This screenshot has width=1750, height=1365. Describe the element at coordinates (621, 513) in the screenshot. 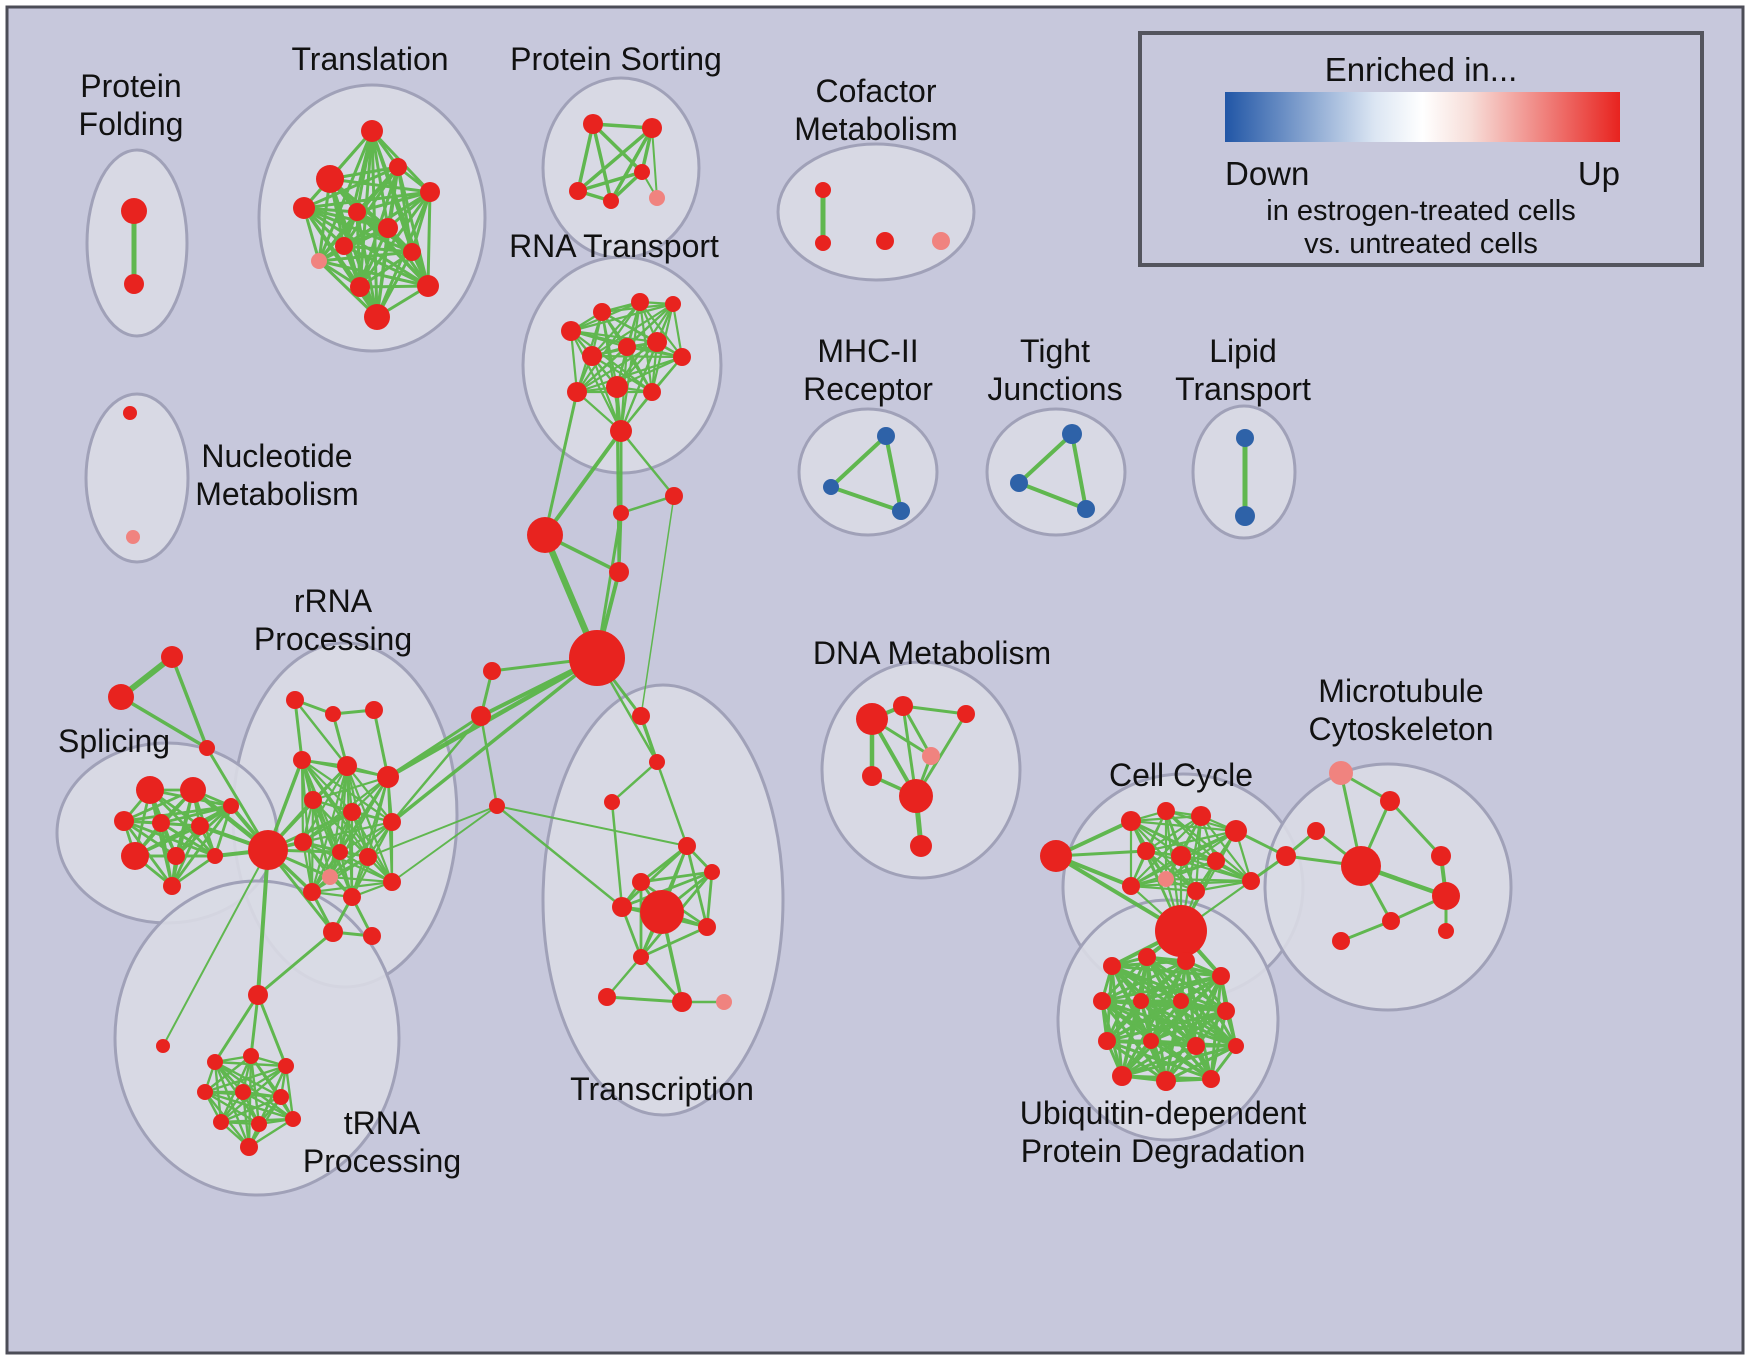

I see `node-hbB` at that location.